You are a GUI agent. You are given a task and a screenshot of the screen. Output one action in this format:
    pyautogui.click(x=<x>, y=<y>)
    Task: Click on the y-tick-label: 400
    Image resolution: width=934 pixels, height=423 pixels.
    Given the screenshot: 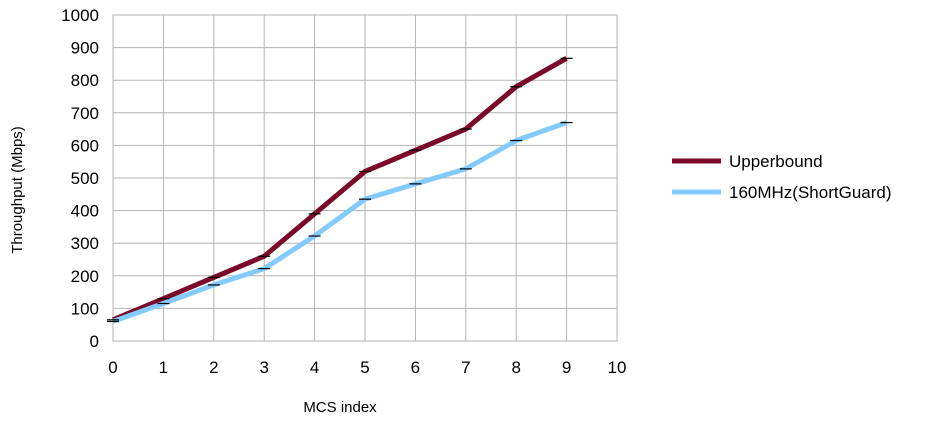 What is the action you would take?
    pyautogui.click(x=85, y=211)
    